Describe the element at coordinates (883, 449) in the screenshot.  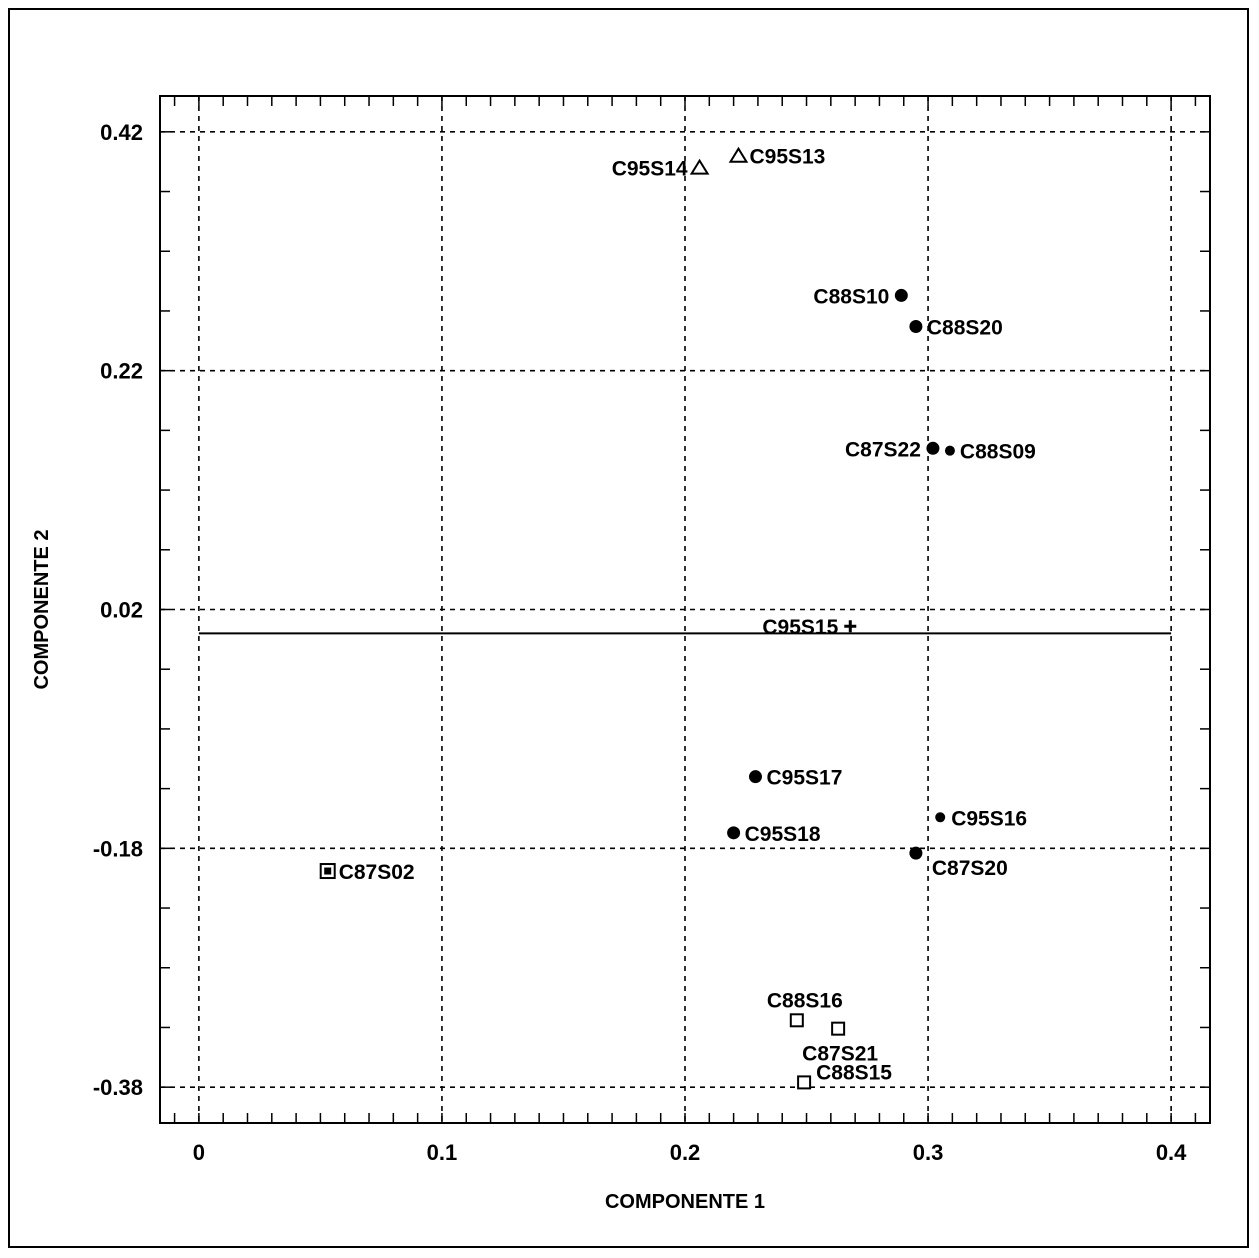
I see `point-label: C87S22` at that location.